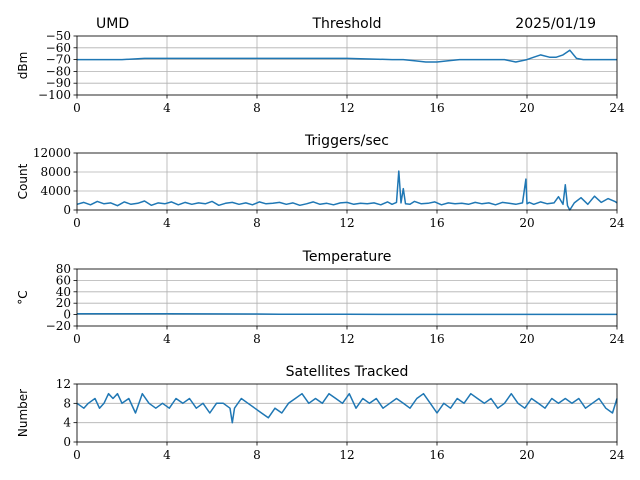  Describe the element at coordinates (346, 141) in the screenshot. I see `triggers-title: Triggers/sec` at that location.